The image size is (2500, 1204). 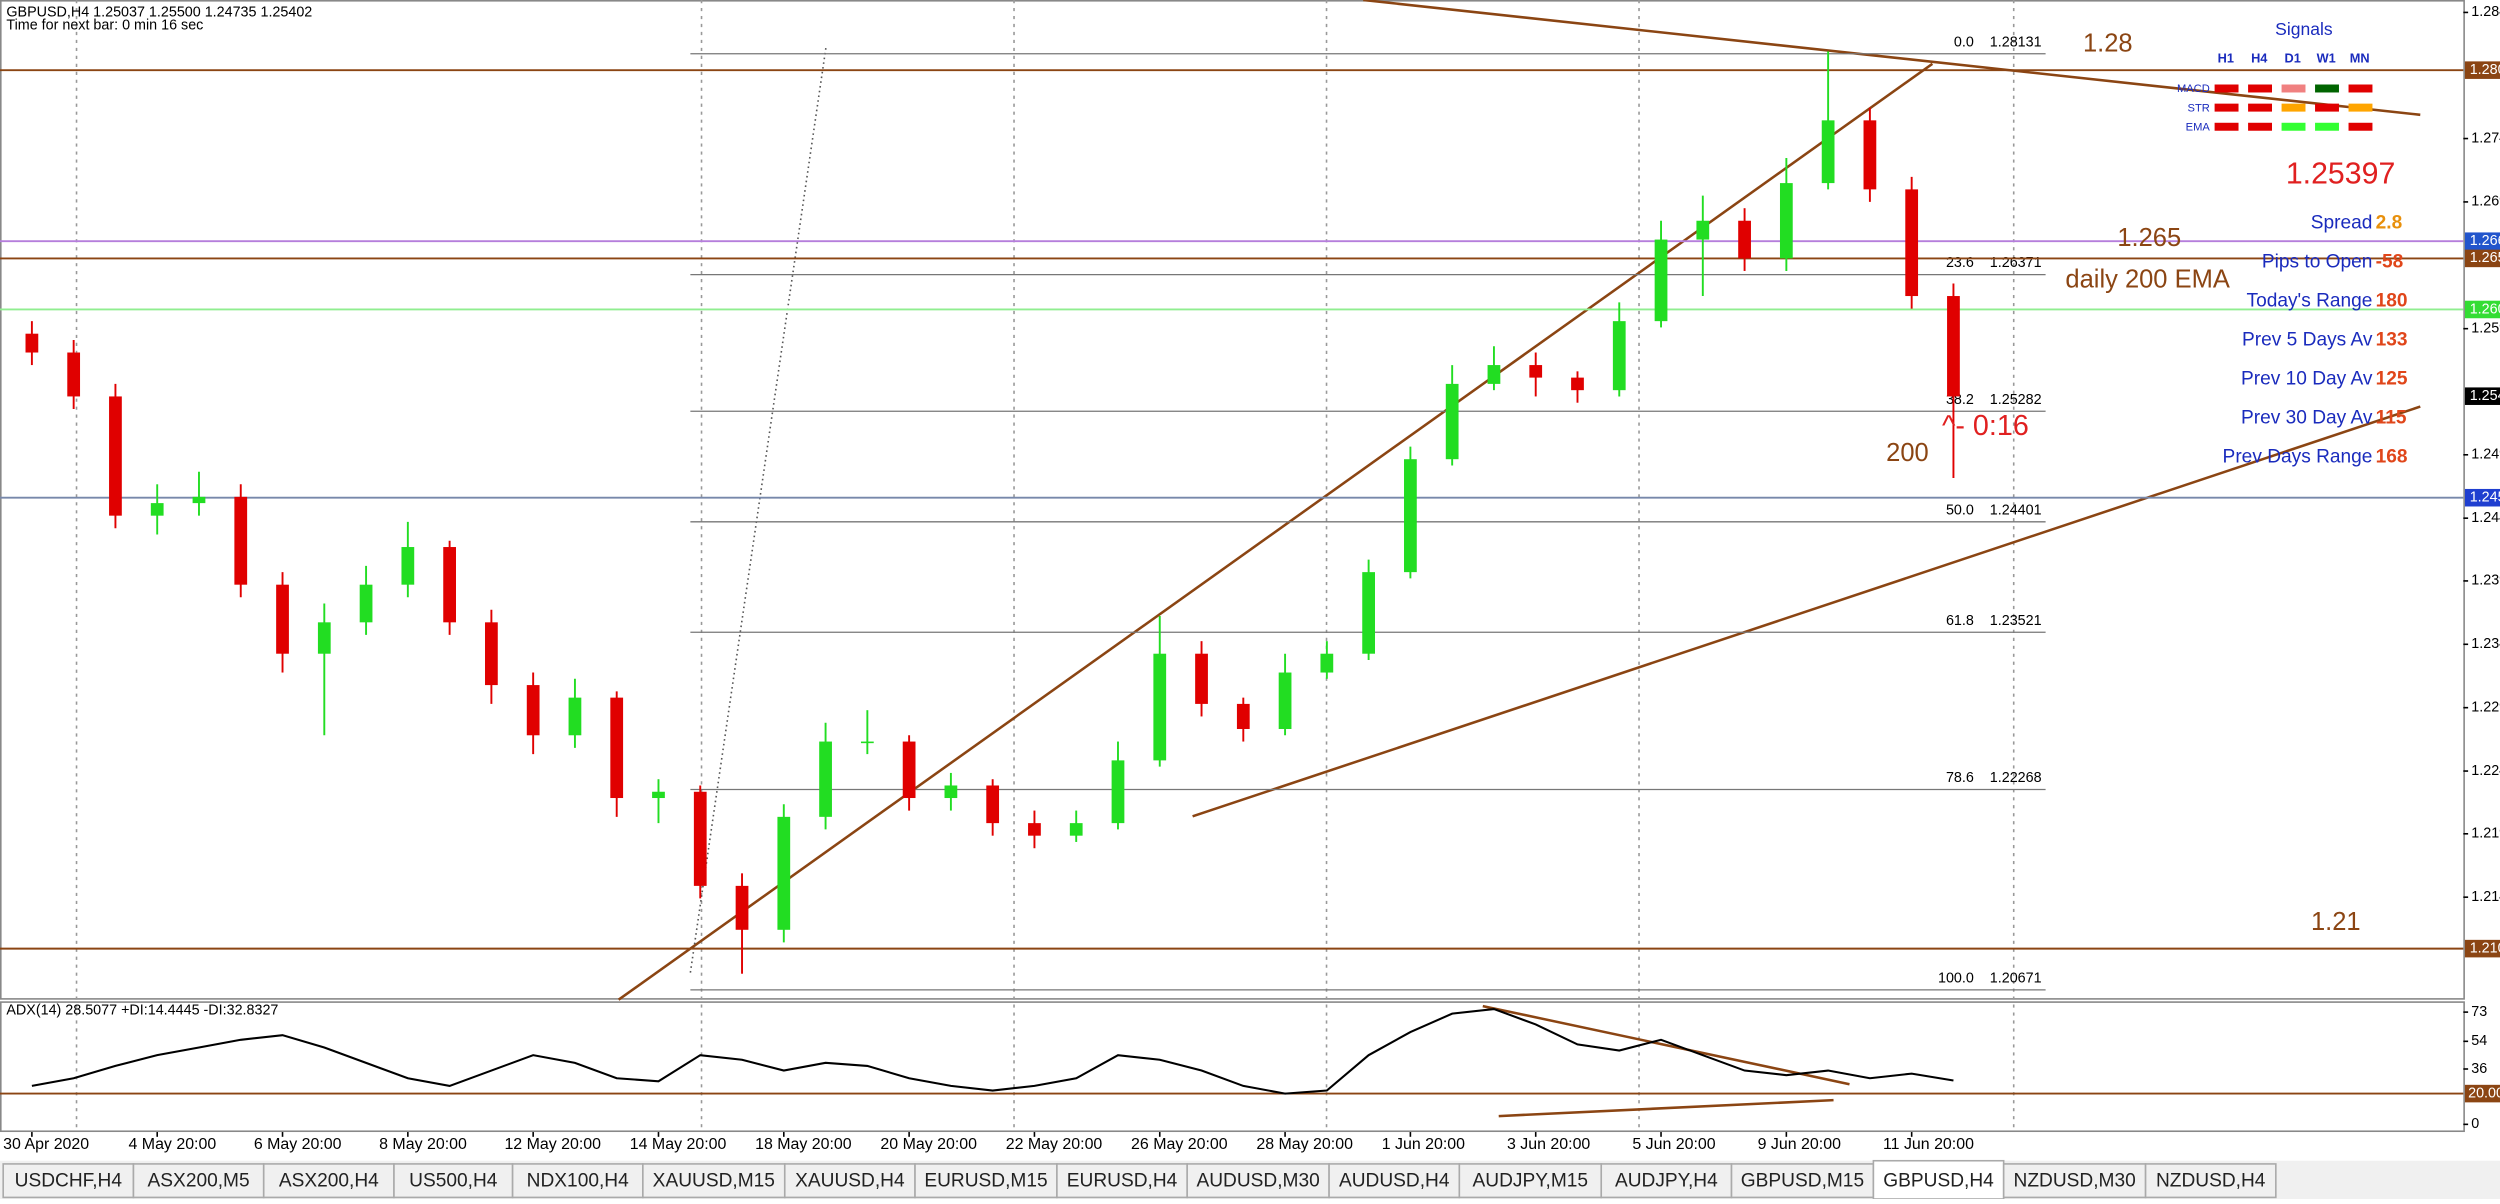 I want to click on tab-label: XAUUSD,M15, so click(x=714, y=1181).